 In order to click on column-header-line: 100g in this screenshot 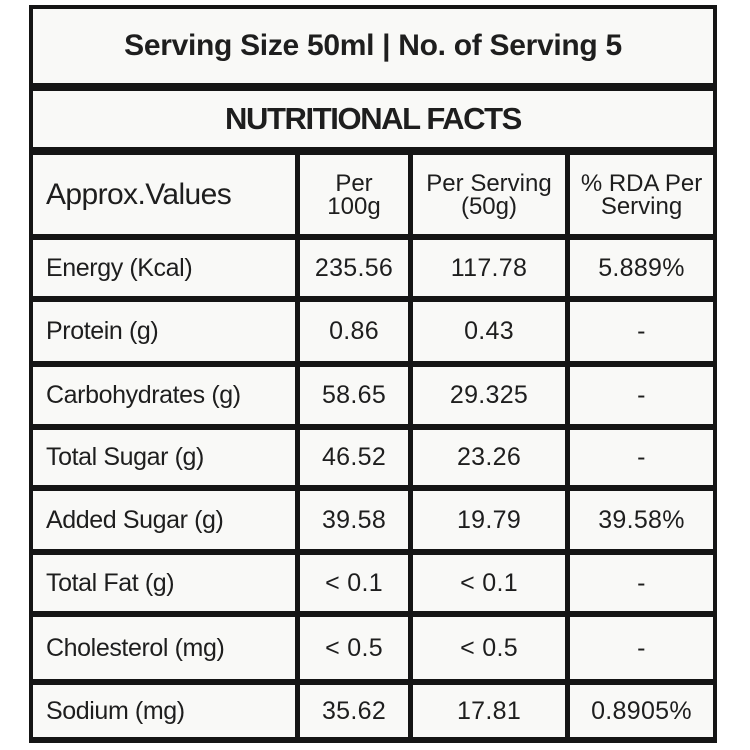, I will do `click(354, 206)`.